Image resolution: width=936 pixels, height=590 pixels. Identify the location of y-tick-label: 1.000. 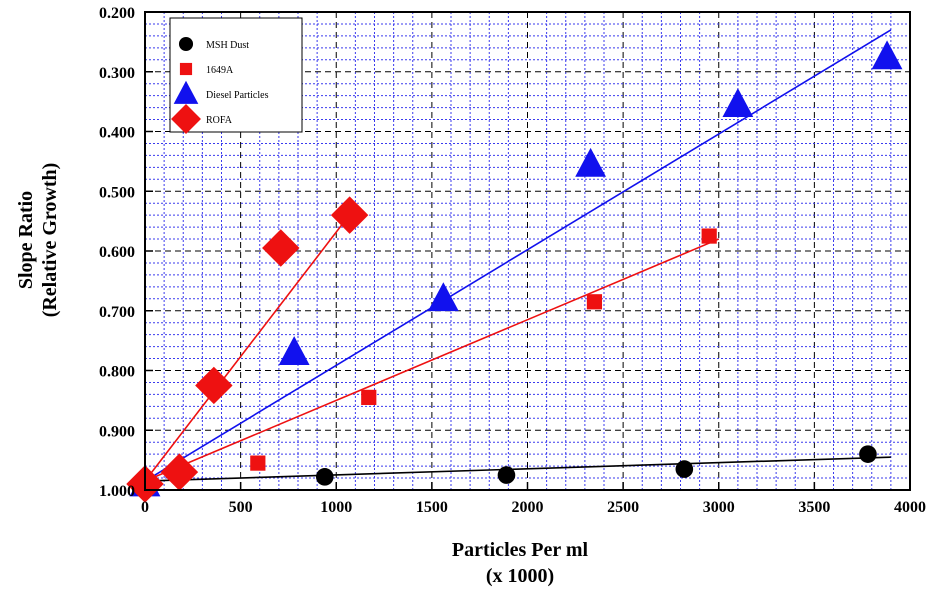
(117, 491).